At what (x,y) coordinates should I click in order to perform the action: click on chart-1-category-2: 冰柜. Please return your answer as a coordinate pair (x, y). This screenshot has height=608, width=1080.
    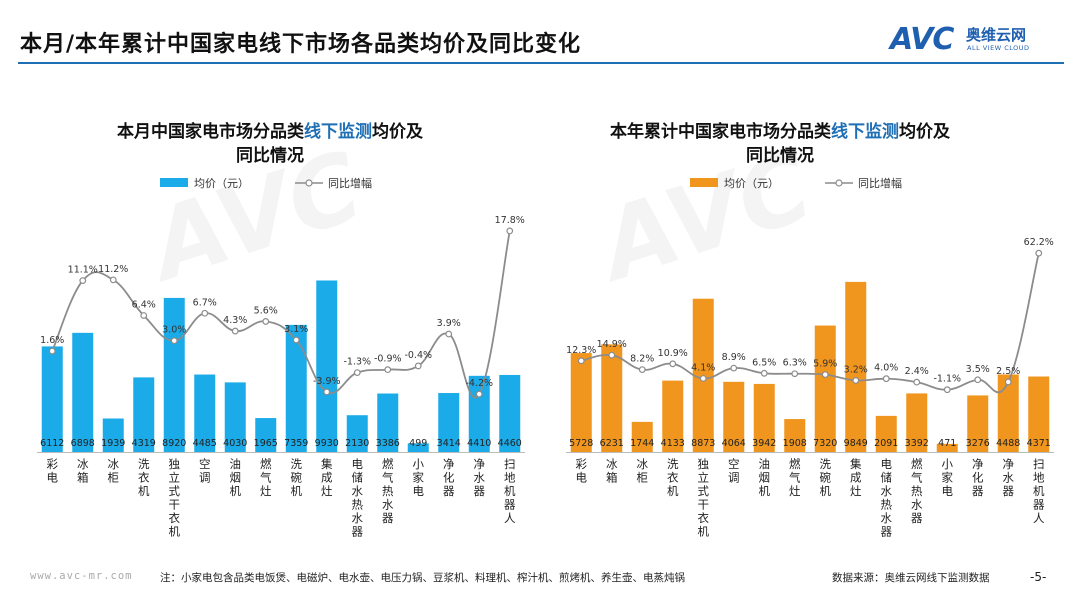
    Looking at the image, I should click on (114, 471).